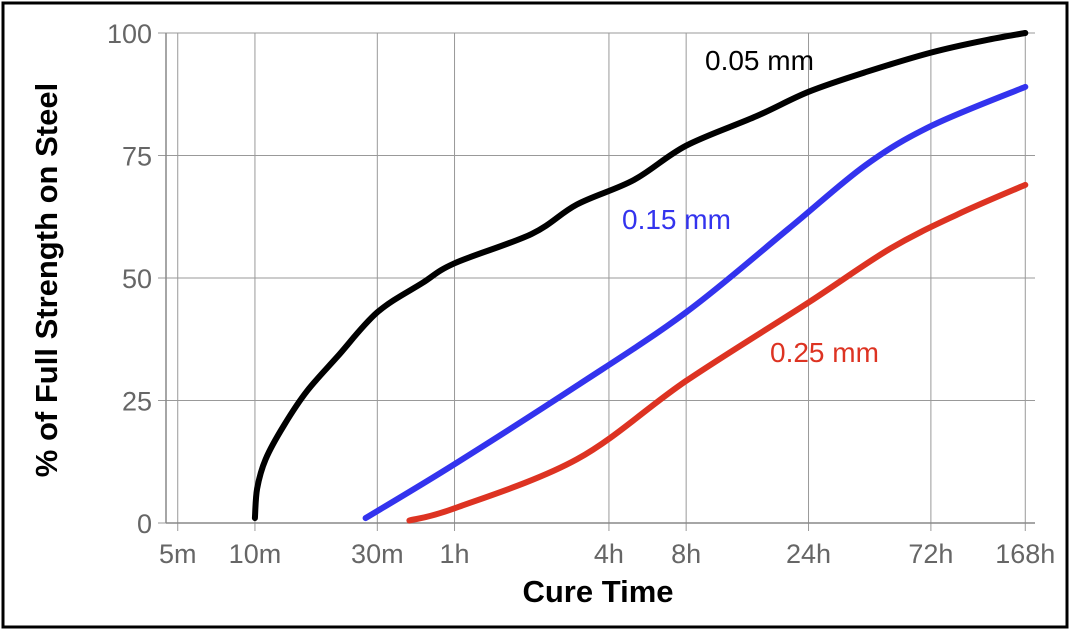 This screenshot has width=1070, height=630. What do you see at coordinates (129, 34) in the screenshot?
I see `y-tick-label: 100` at bounding box center [129, 34].